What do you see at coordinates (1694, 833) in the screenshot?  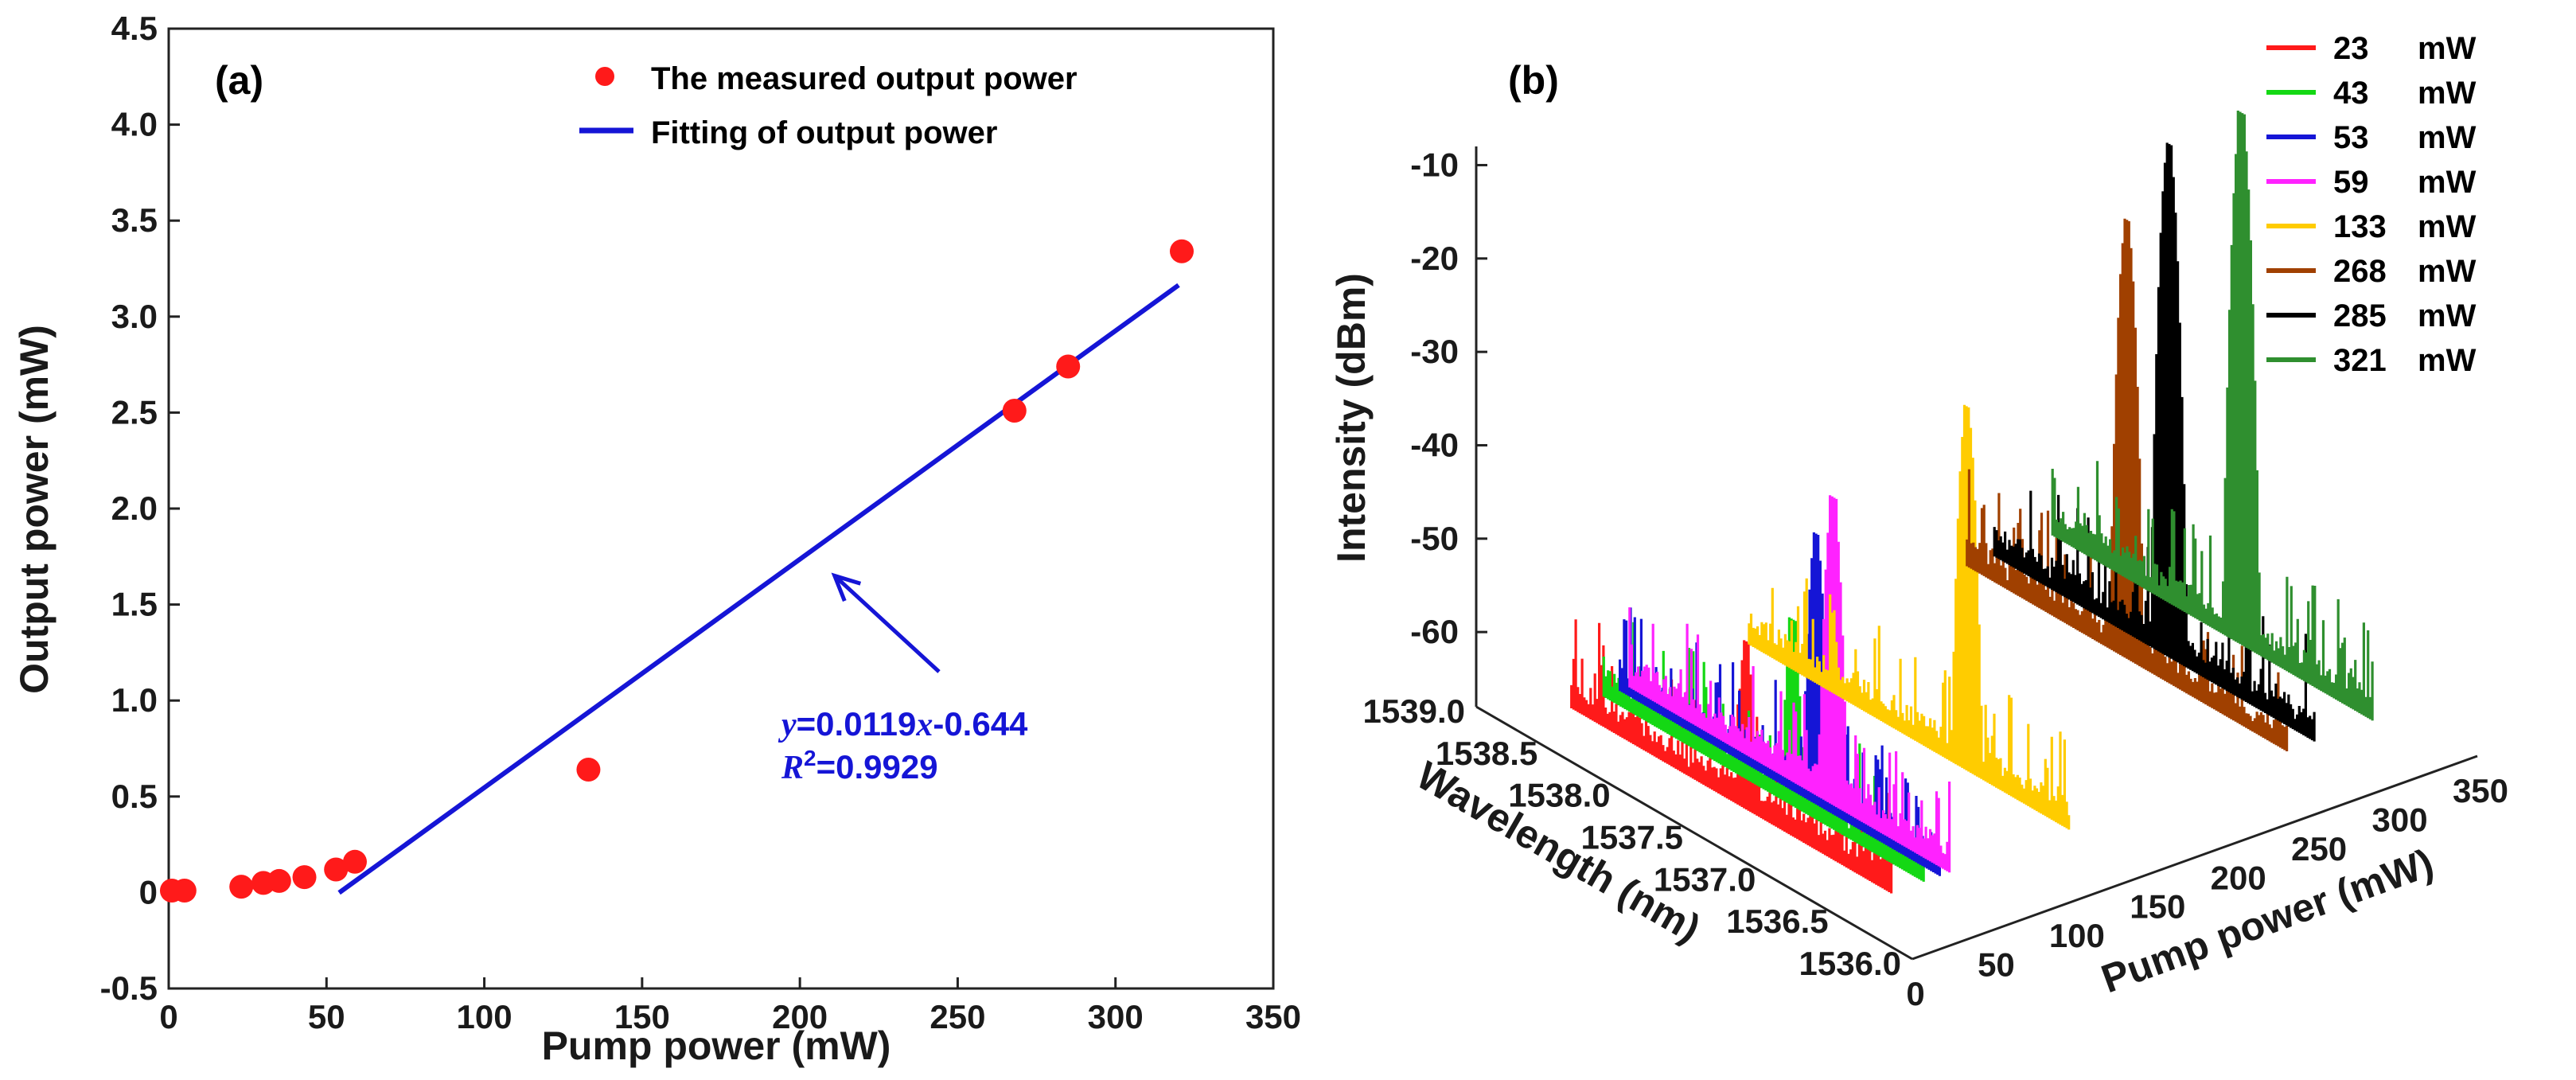 I see `wavelength-axis-line` at bounding box center [1694, 833].